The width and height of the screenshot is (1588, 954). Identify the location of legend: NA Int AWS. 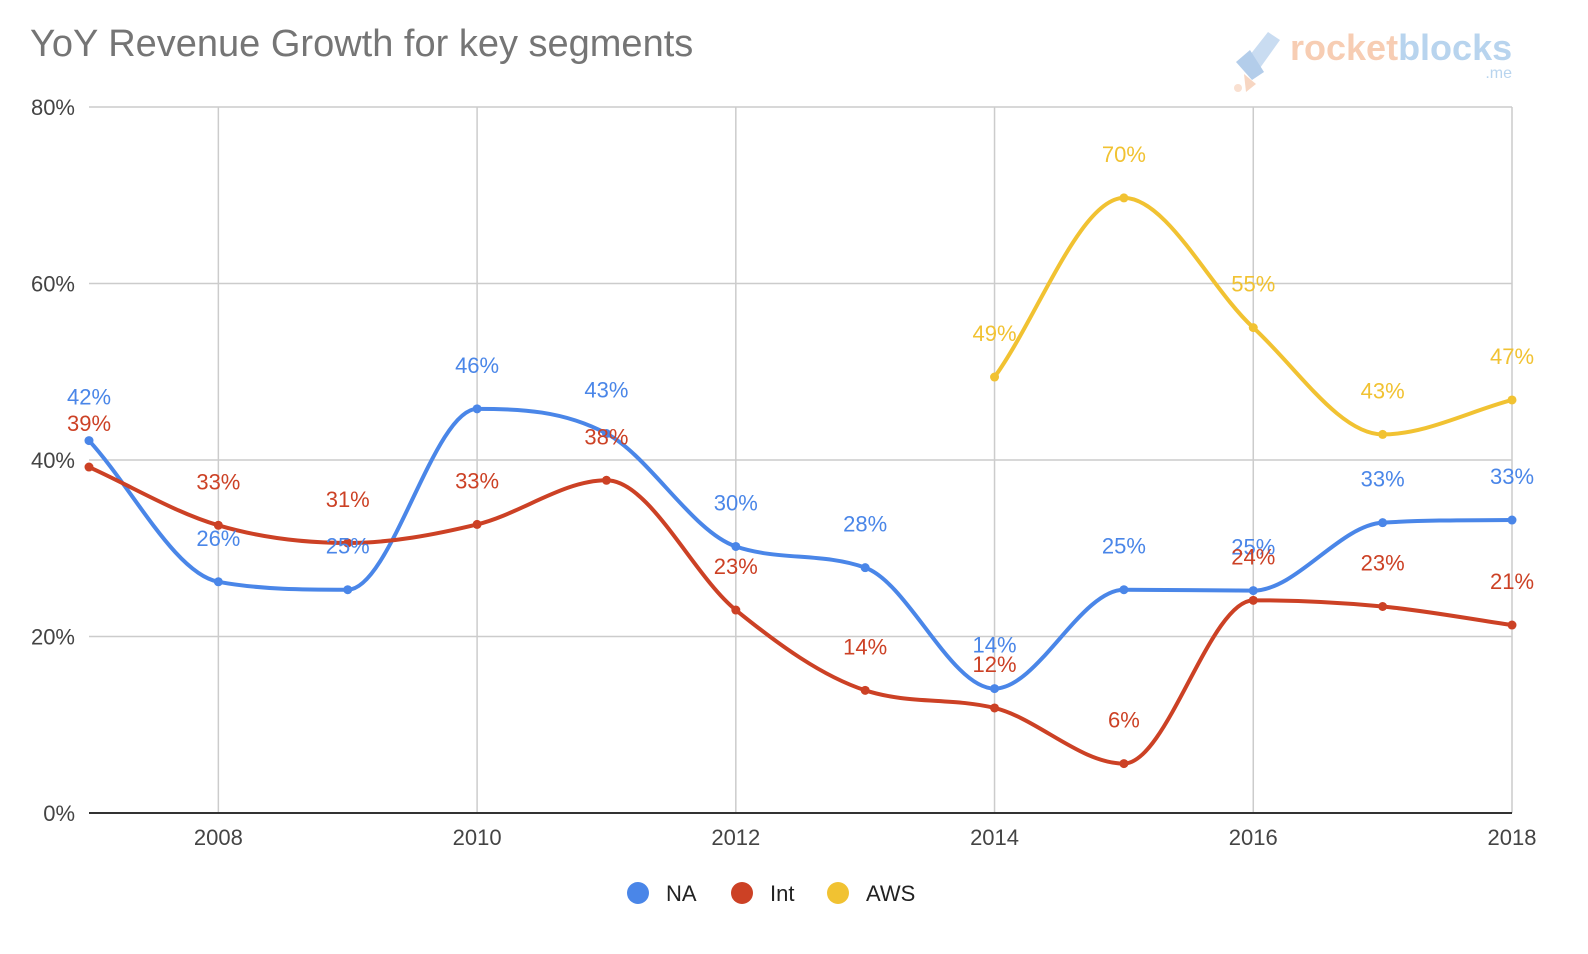
(771, 893).